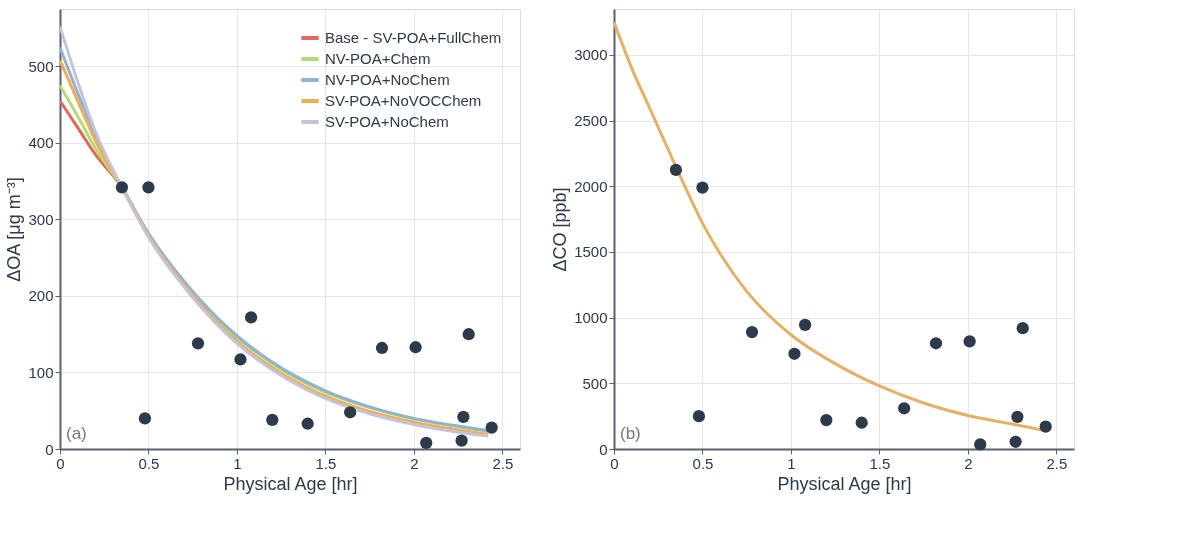 The image size is (1177, 546). What do you see at coordinates (591, 55) in the screenshot?
I see `y-tick-label: 3000` at bounding box center [591, 55].